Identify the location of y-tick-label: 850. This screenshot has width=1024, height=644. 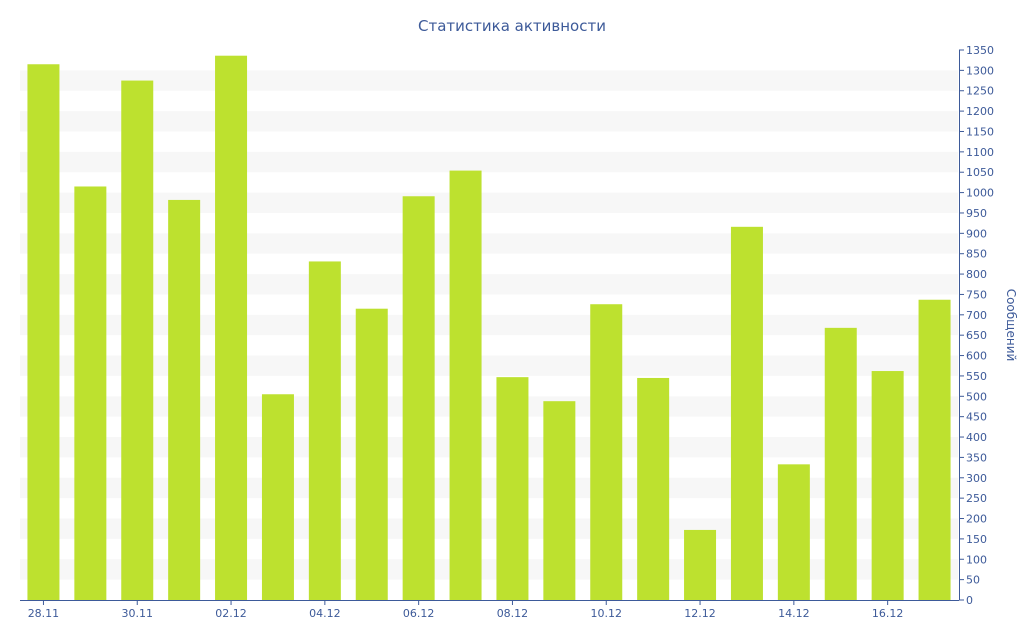
(976, 254).